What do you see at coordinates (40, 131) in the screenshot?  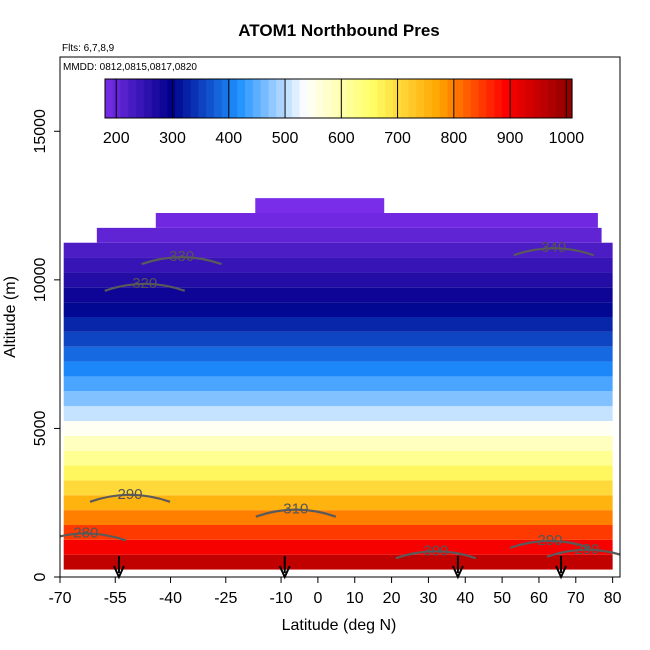 I see `y-tick-label: 15000` at bounding box center [40, 131].